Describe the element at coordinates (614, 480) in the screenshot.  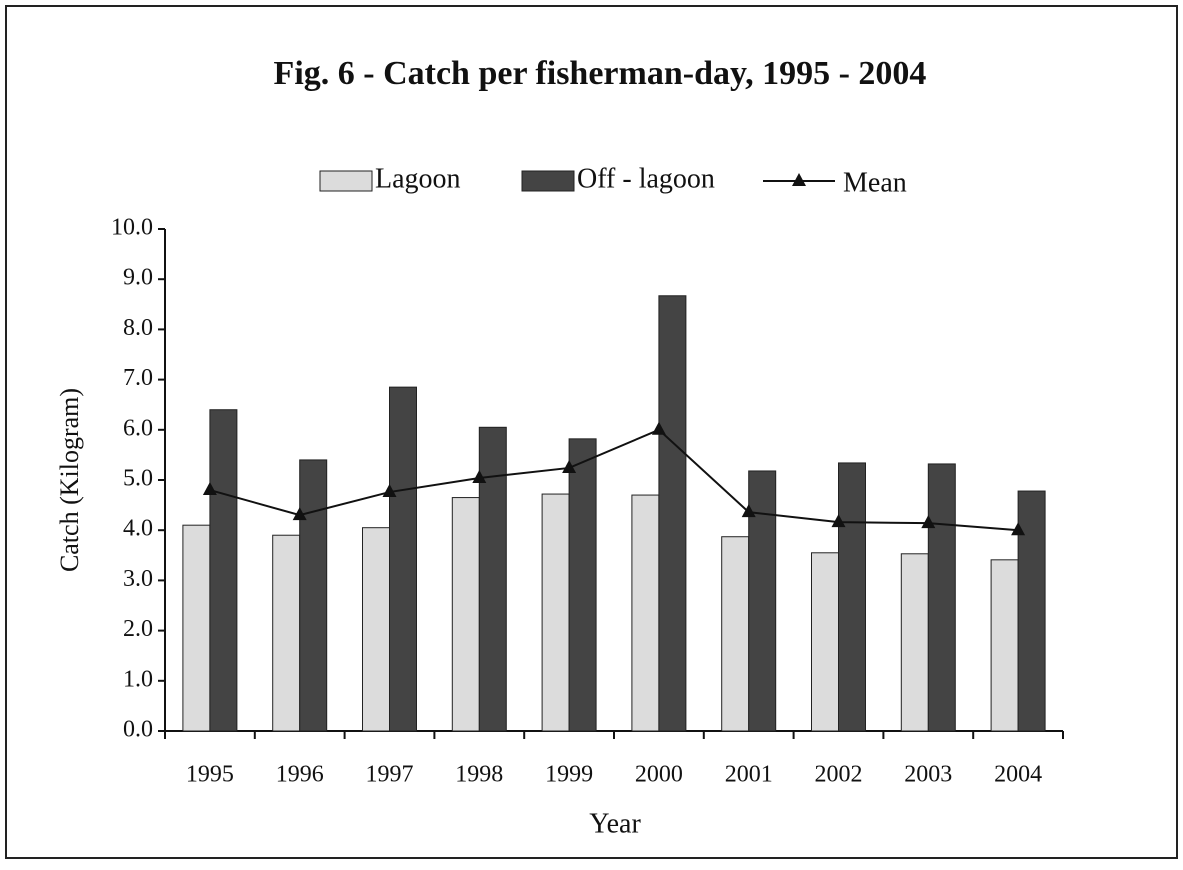
I see `mean-line` at that location.